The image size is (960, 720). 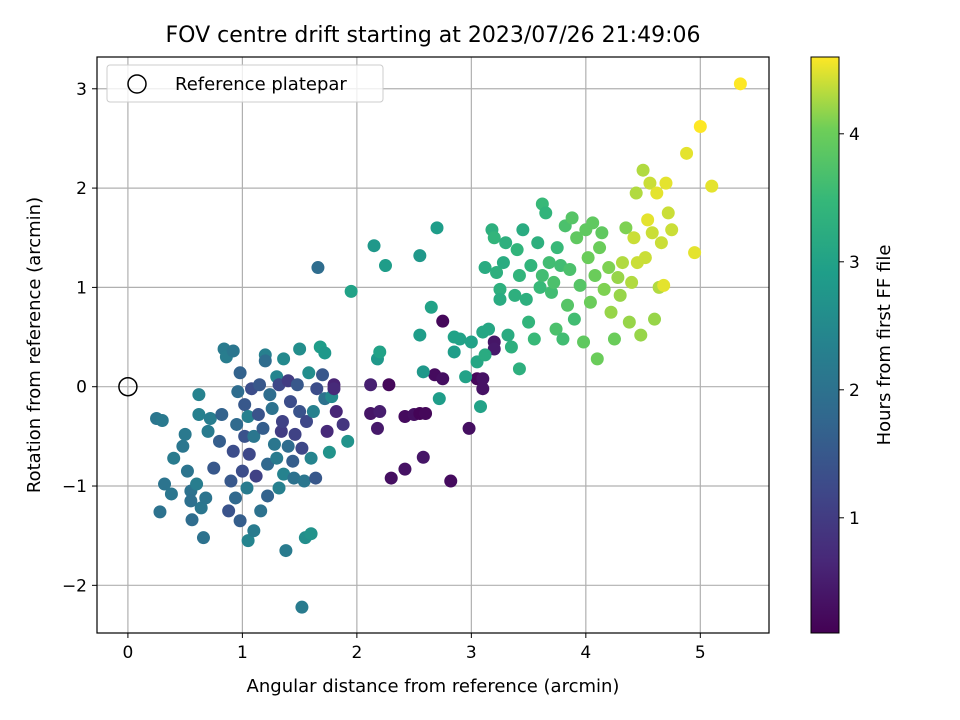 I want to click on reference-platepar-marker, so click(x=128, y=386).